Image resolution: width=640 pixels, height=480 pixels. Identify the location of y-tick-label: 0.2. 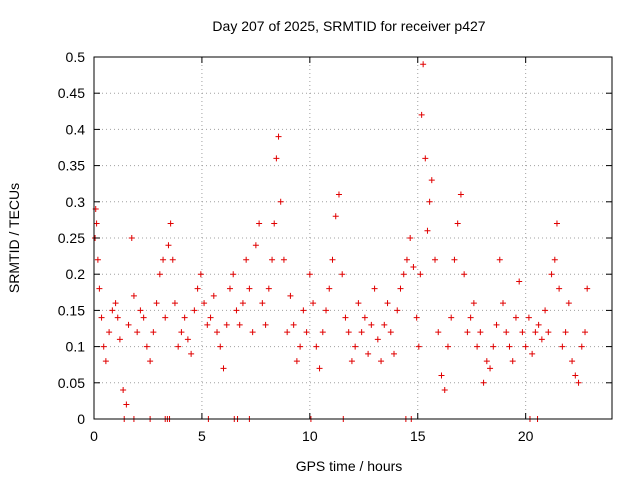
(76, 274).